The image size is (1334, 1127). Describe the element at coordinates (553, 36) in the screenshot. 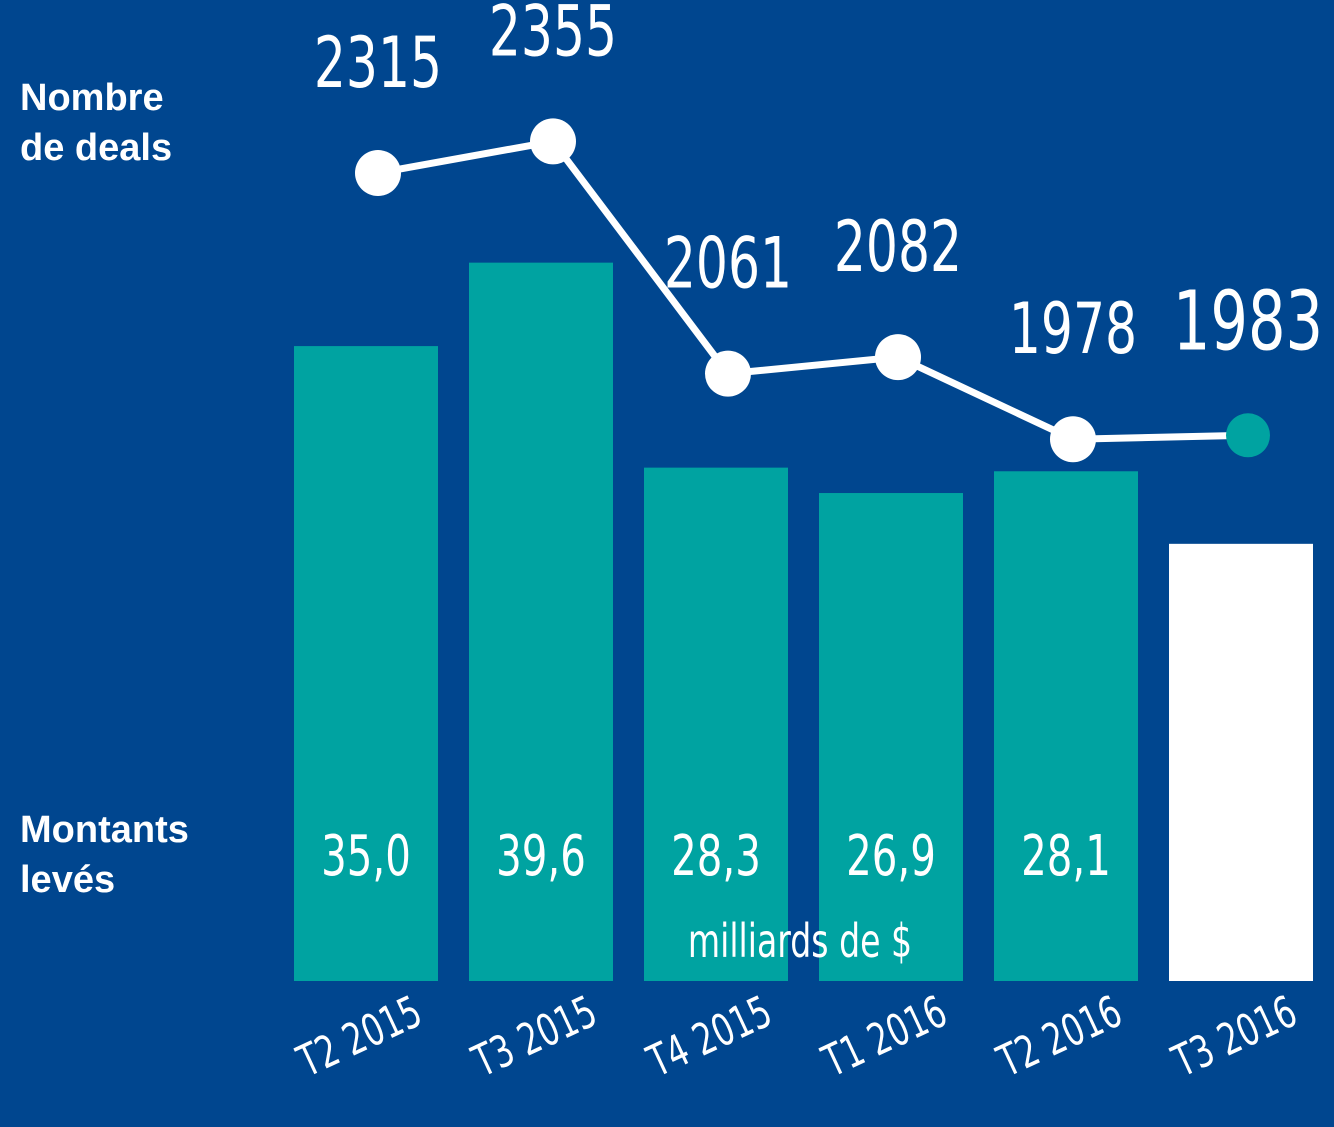

I see `deals-value-label-2: 2355` at that location.